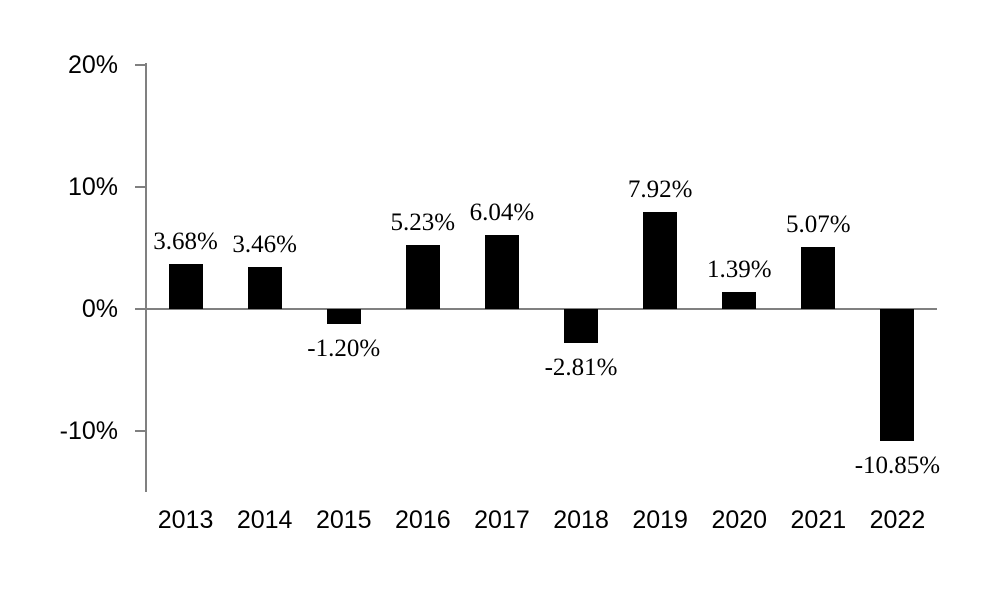 The width and height of the screenshot is (1000, 600). I want to click on y-tick-label: 0%, so click(99, 309).